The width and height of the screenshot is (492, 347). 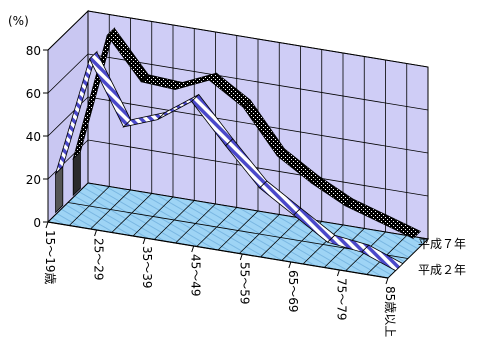 I want to click on y-tick-label: 80, so click(x=33, y=51).